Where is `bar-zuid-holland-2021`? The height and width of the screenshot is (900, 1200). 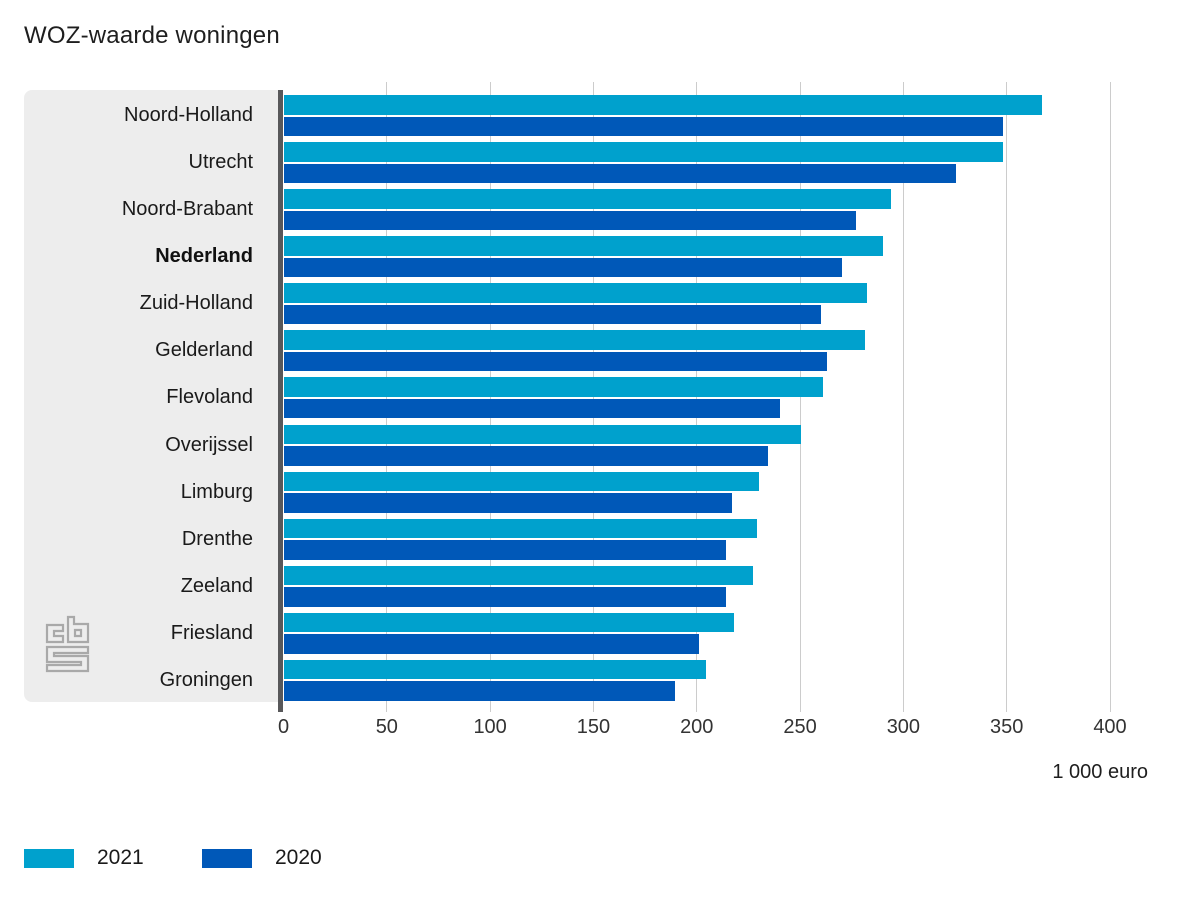
bar-zuid-holland-2021 is located at coordinates (575, 293).